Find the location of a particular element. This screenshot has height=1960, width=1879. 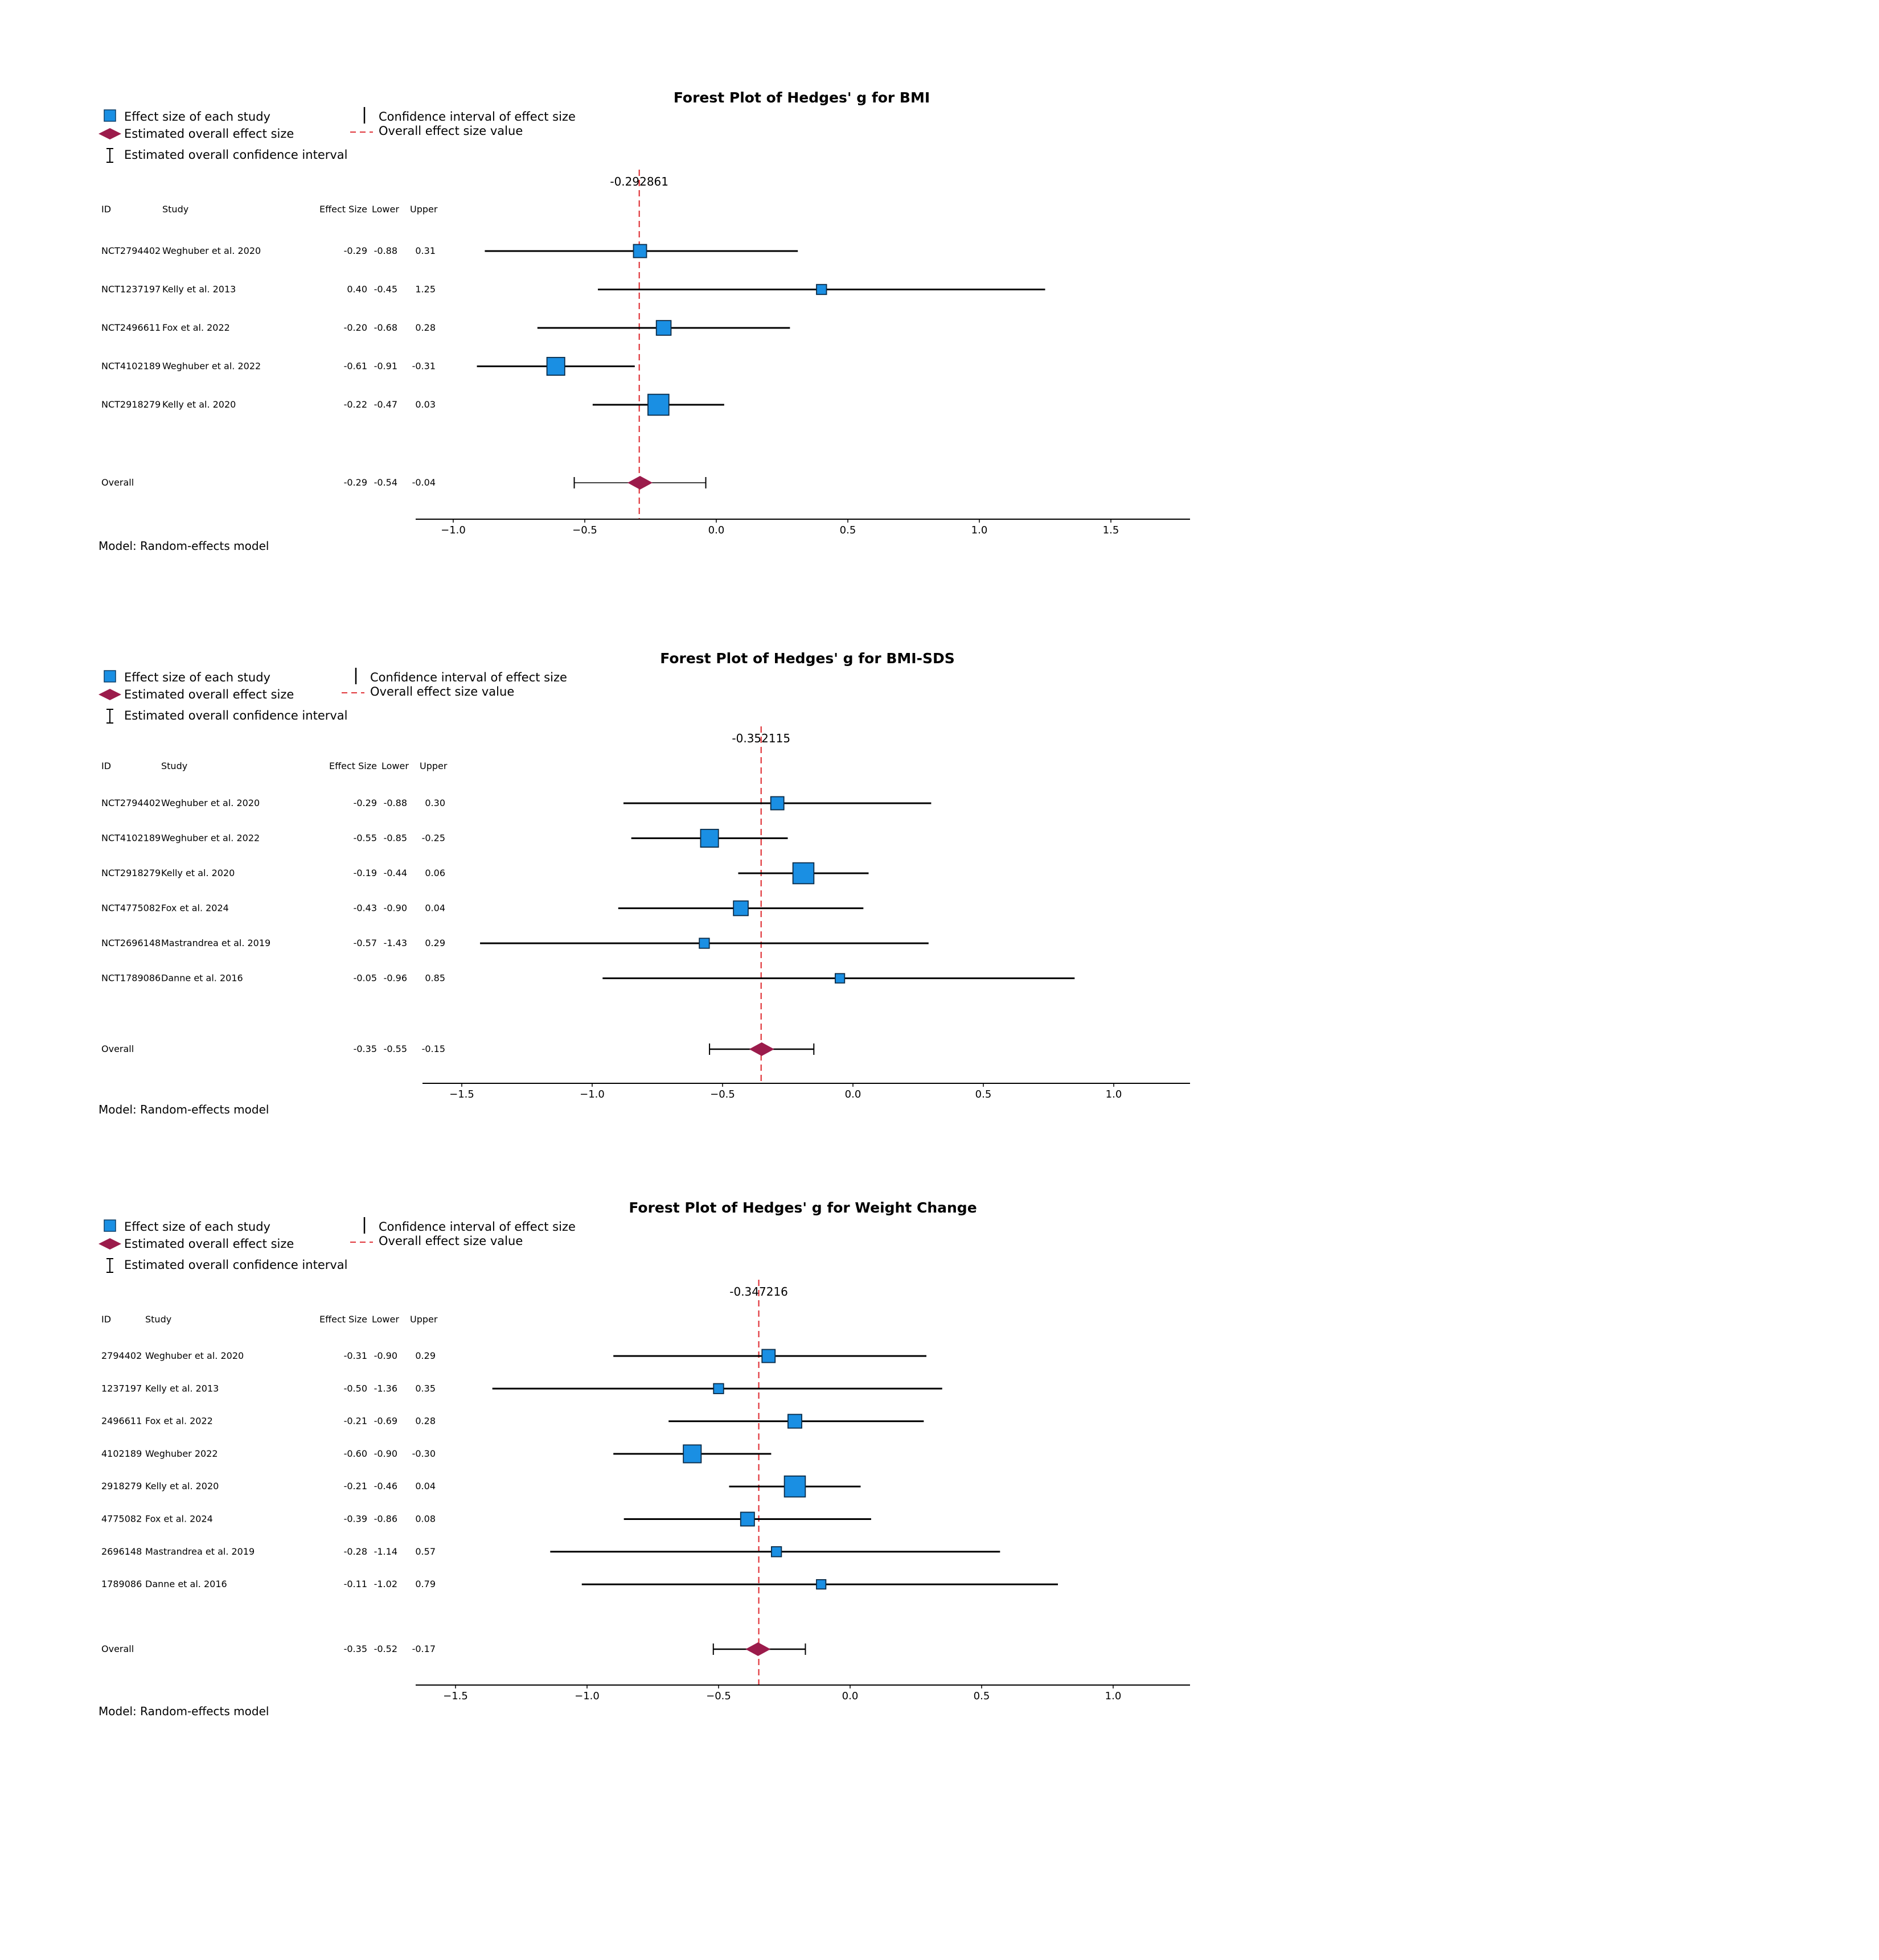

study-effect-size: -0.28 is located at coordinates (355, 1551).